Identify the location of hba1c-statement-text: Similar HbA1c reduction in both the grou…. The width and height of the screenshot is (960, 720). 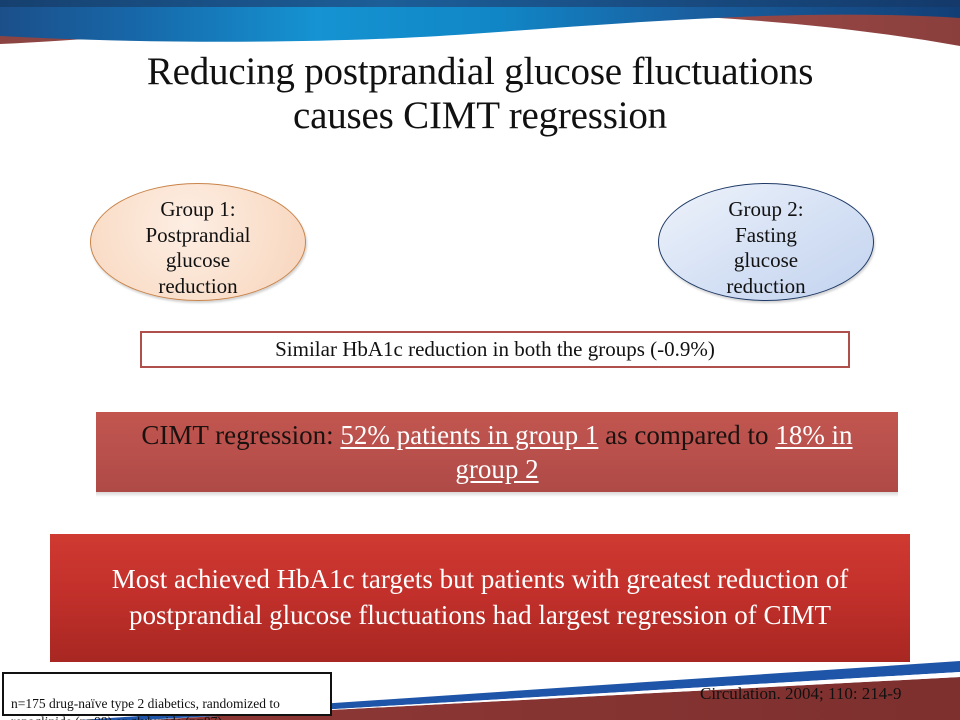
(495, 349).